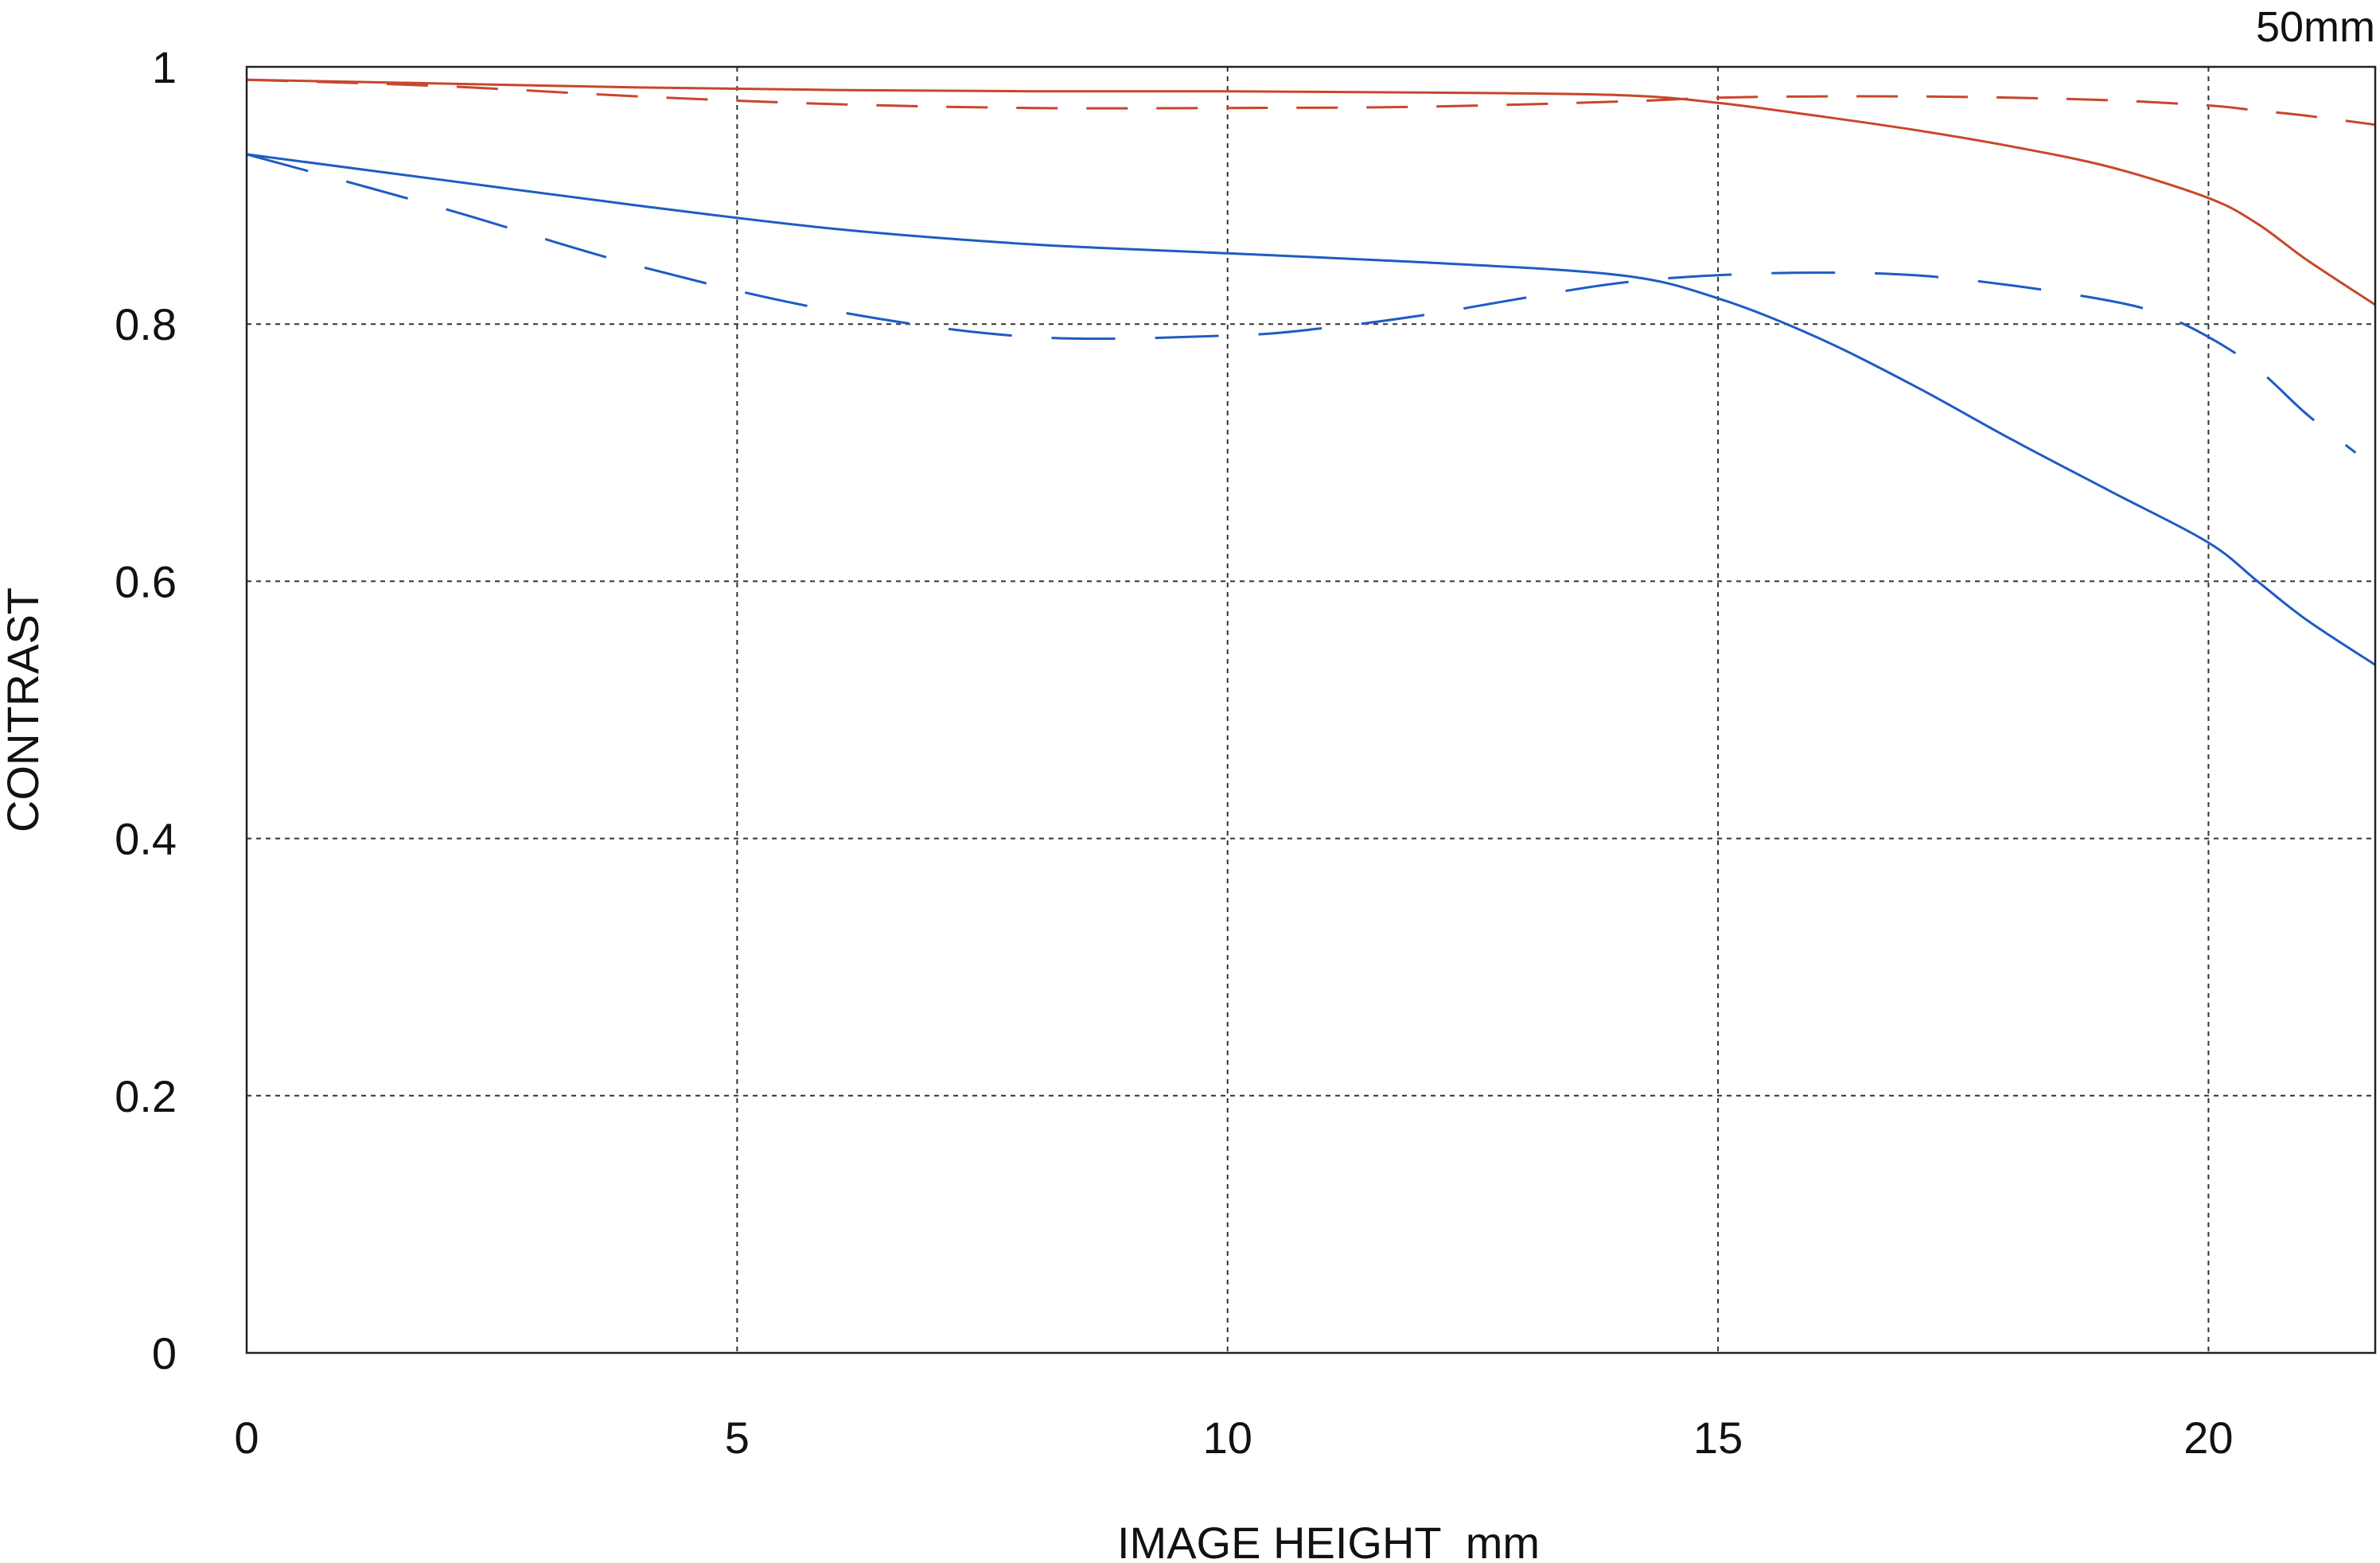  Describe the element at coordinates (1718, 1438) in the screenshot. I see `x-tick-label: 15` at that location.